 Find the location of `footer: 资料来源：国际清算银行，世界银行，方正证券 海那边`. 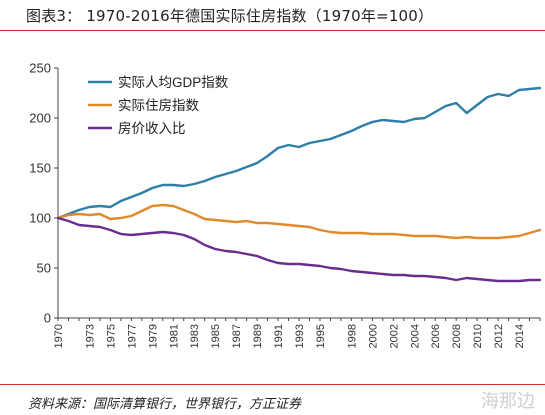

footer: 资料来源：国际清算银行，世界银行，方正证券 海那边 is located at coordinates (272, 399).